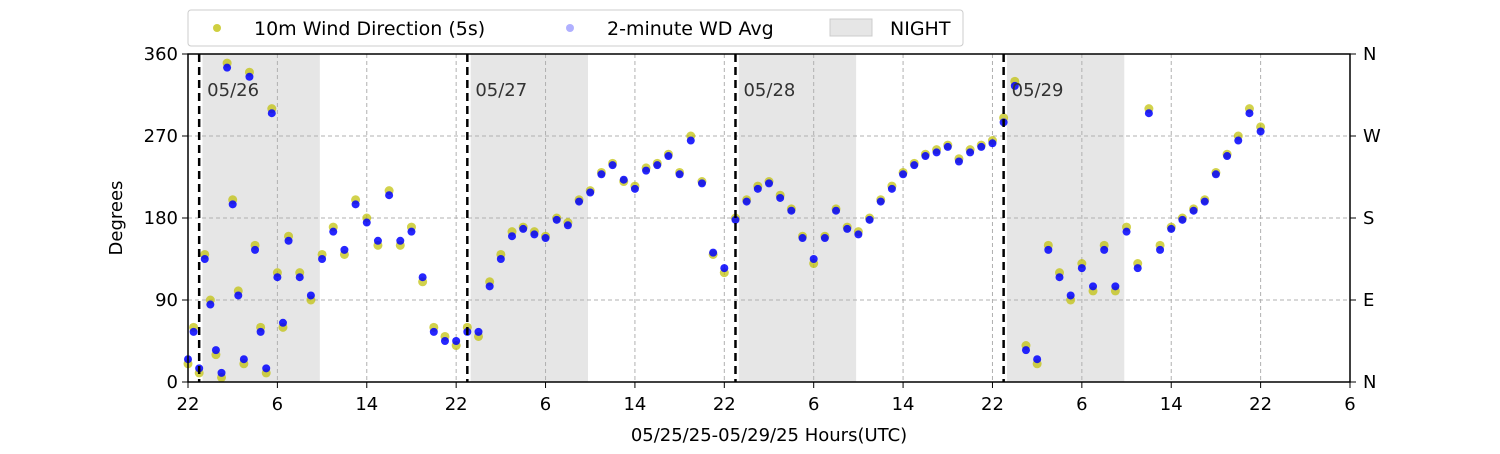 This screenshot has width=1500, height=454. Describe the element at coordinates (769, 435) in the screenshot. I see `x-axis-title: 05/25/25-05/29/25 Hours(UTC)` at that location.